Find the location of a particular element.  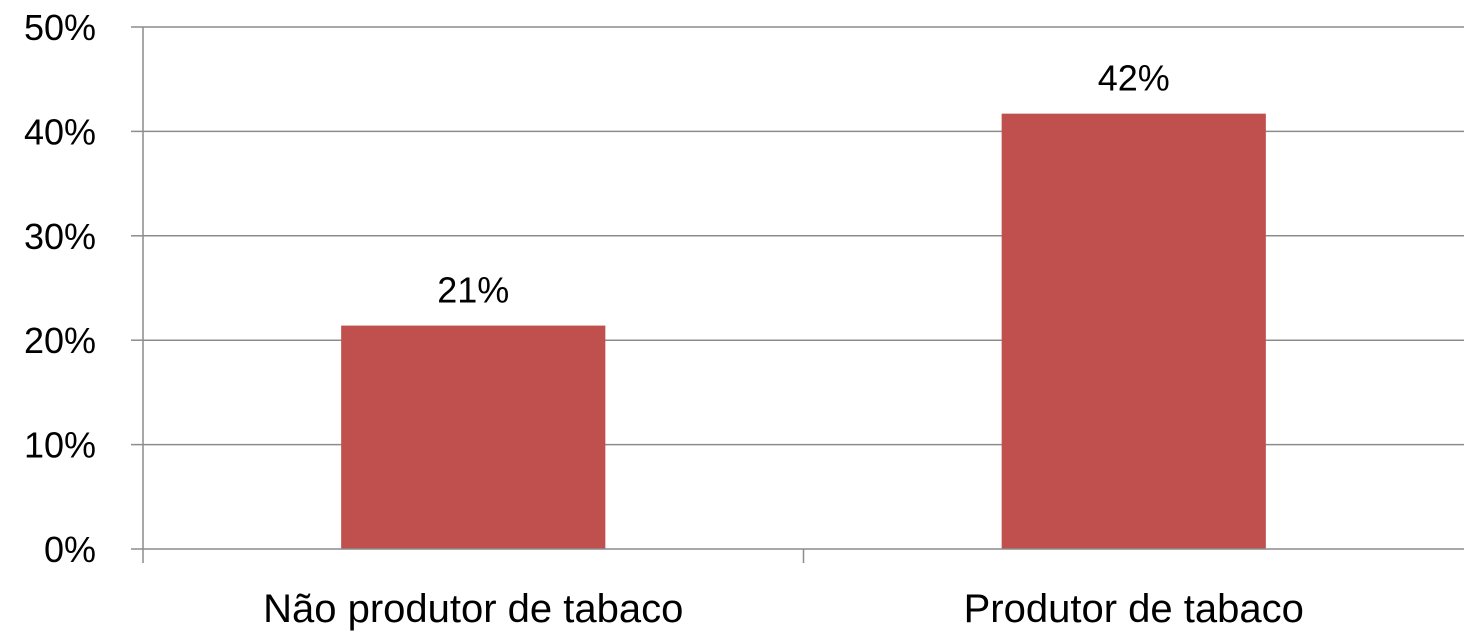

x-category-label: Não produtor de tabaco is located at coordinates (473, 609).